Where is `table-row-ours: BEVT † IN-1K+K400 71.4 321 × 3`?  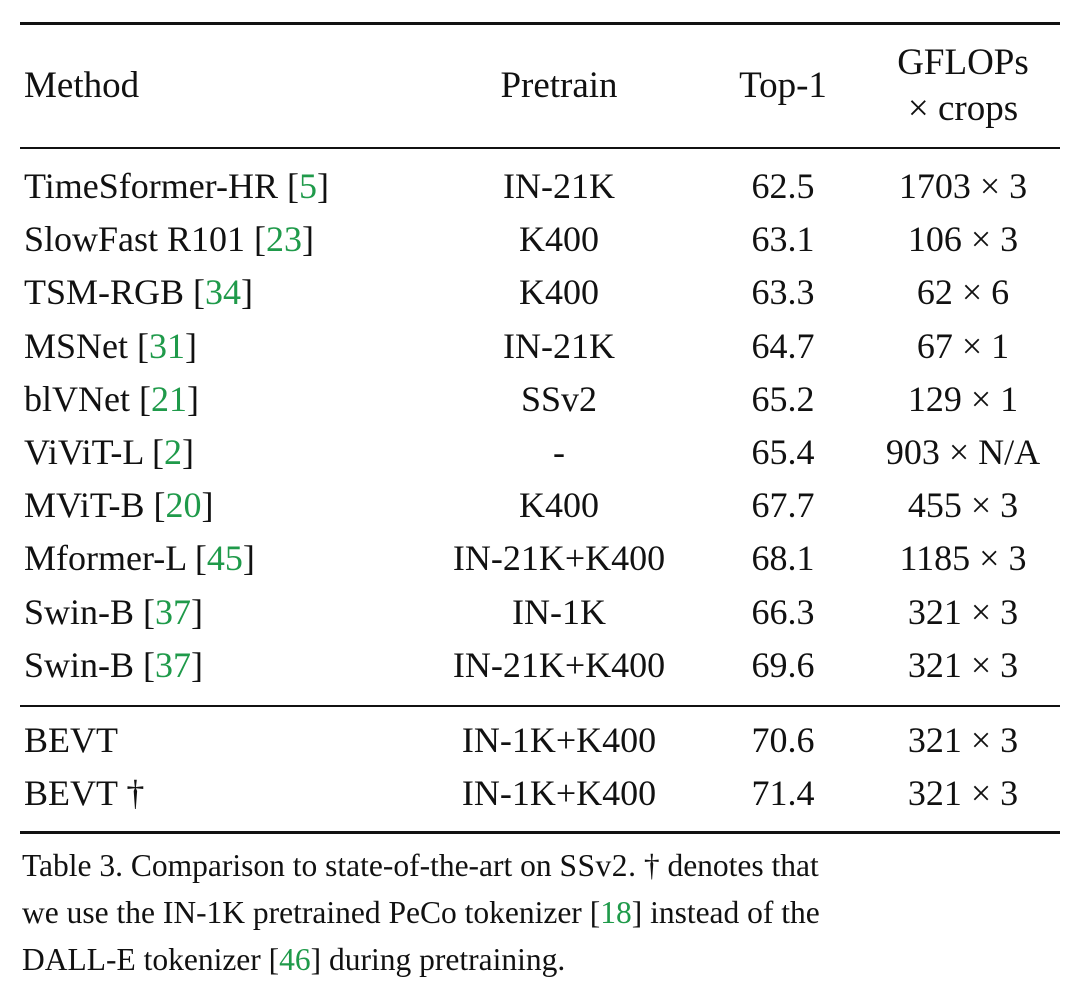
table-row-ours: BEVT † IN-1K+K400 71.4 321 × 3 is located at coordinates (542, 793).